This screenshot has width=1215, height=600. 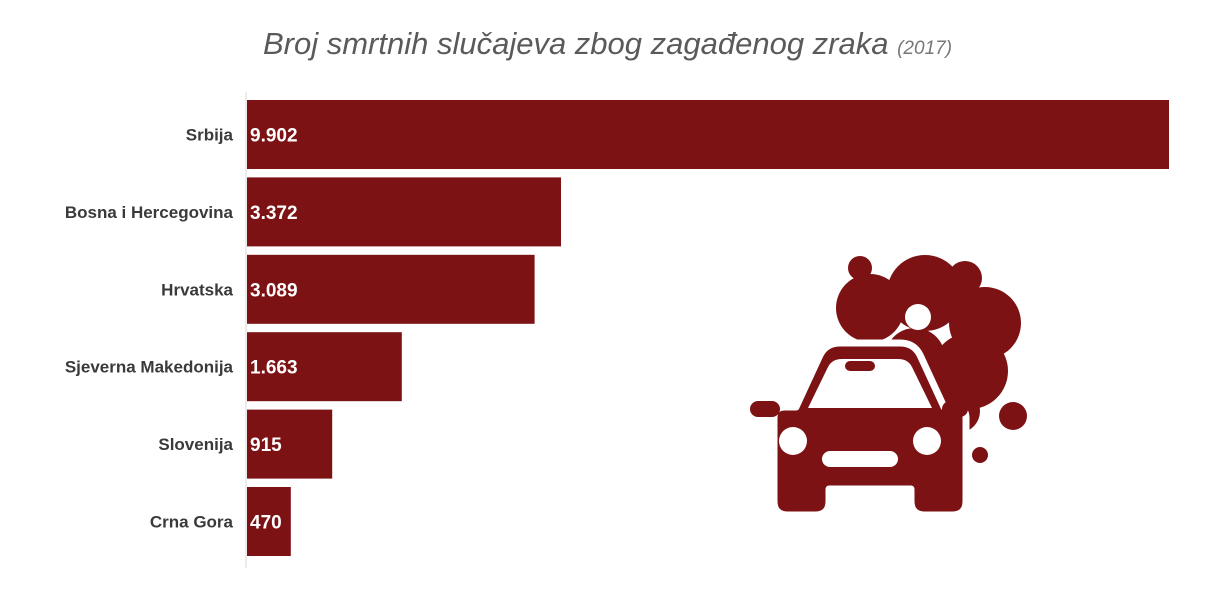 What do you see at coordinates (210, 135) in the screenshot?
I see `category-label: Srbija` at bounding box center [210, 135].